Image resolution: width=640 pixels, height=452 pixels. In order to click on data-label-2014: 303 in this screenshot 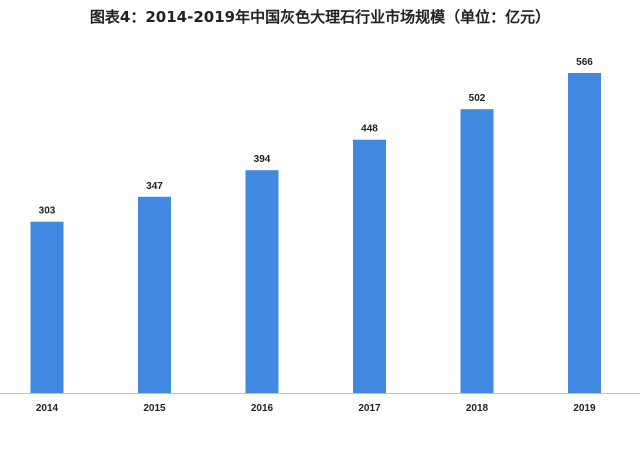, I will do `click(47, 211)`.